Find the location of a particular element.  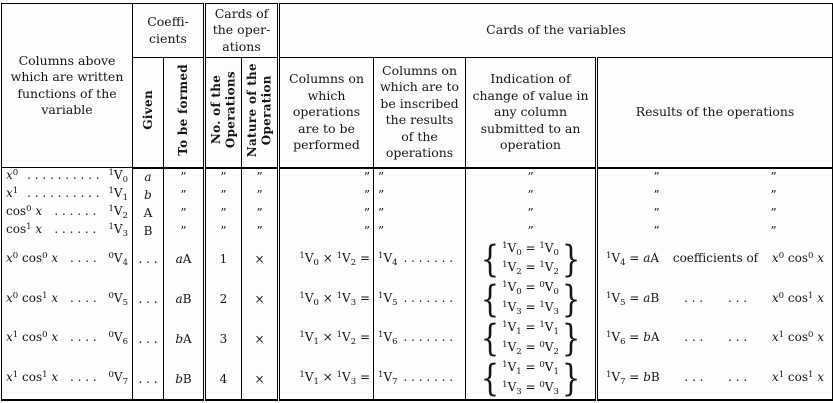

part: . . . . . . is located at coordinates (75, 211).